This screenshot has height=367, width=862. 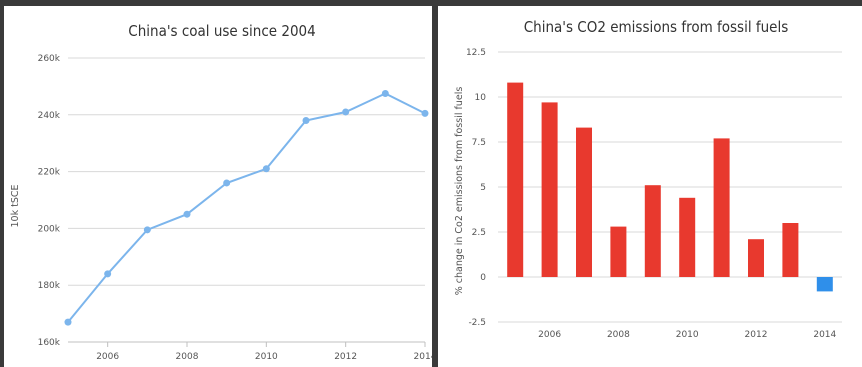 What do you see at coordinates (49, 286) in the screenshot?
I see `y-tick-label: 180k` at bounding box center [49, 286].